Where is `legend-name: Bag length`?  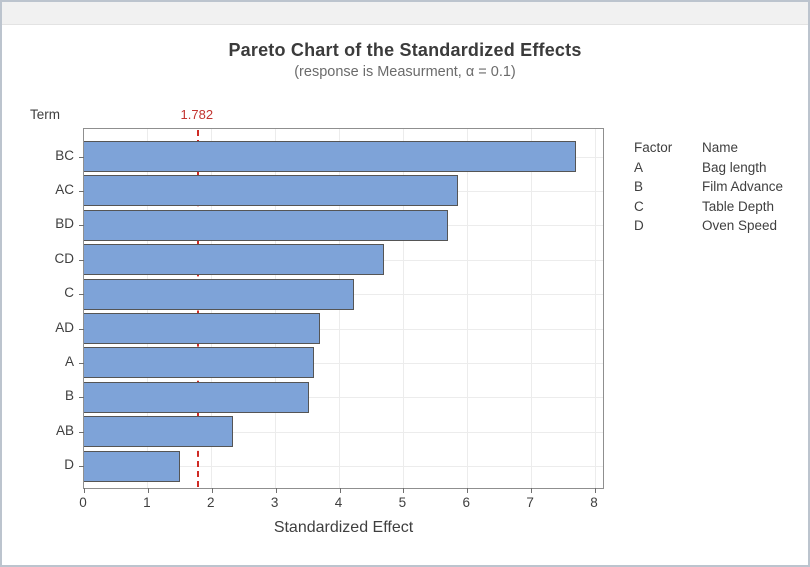
legend-name: Bag length is located at coordinates (734, 167).